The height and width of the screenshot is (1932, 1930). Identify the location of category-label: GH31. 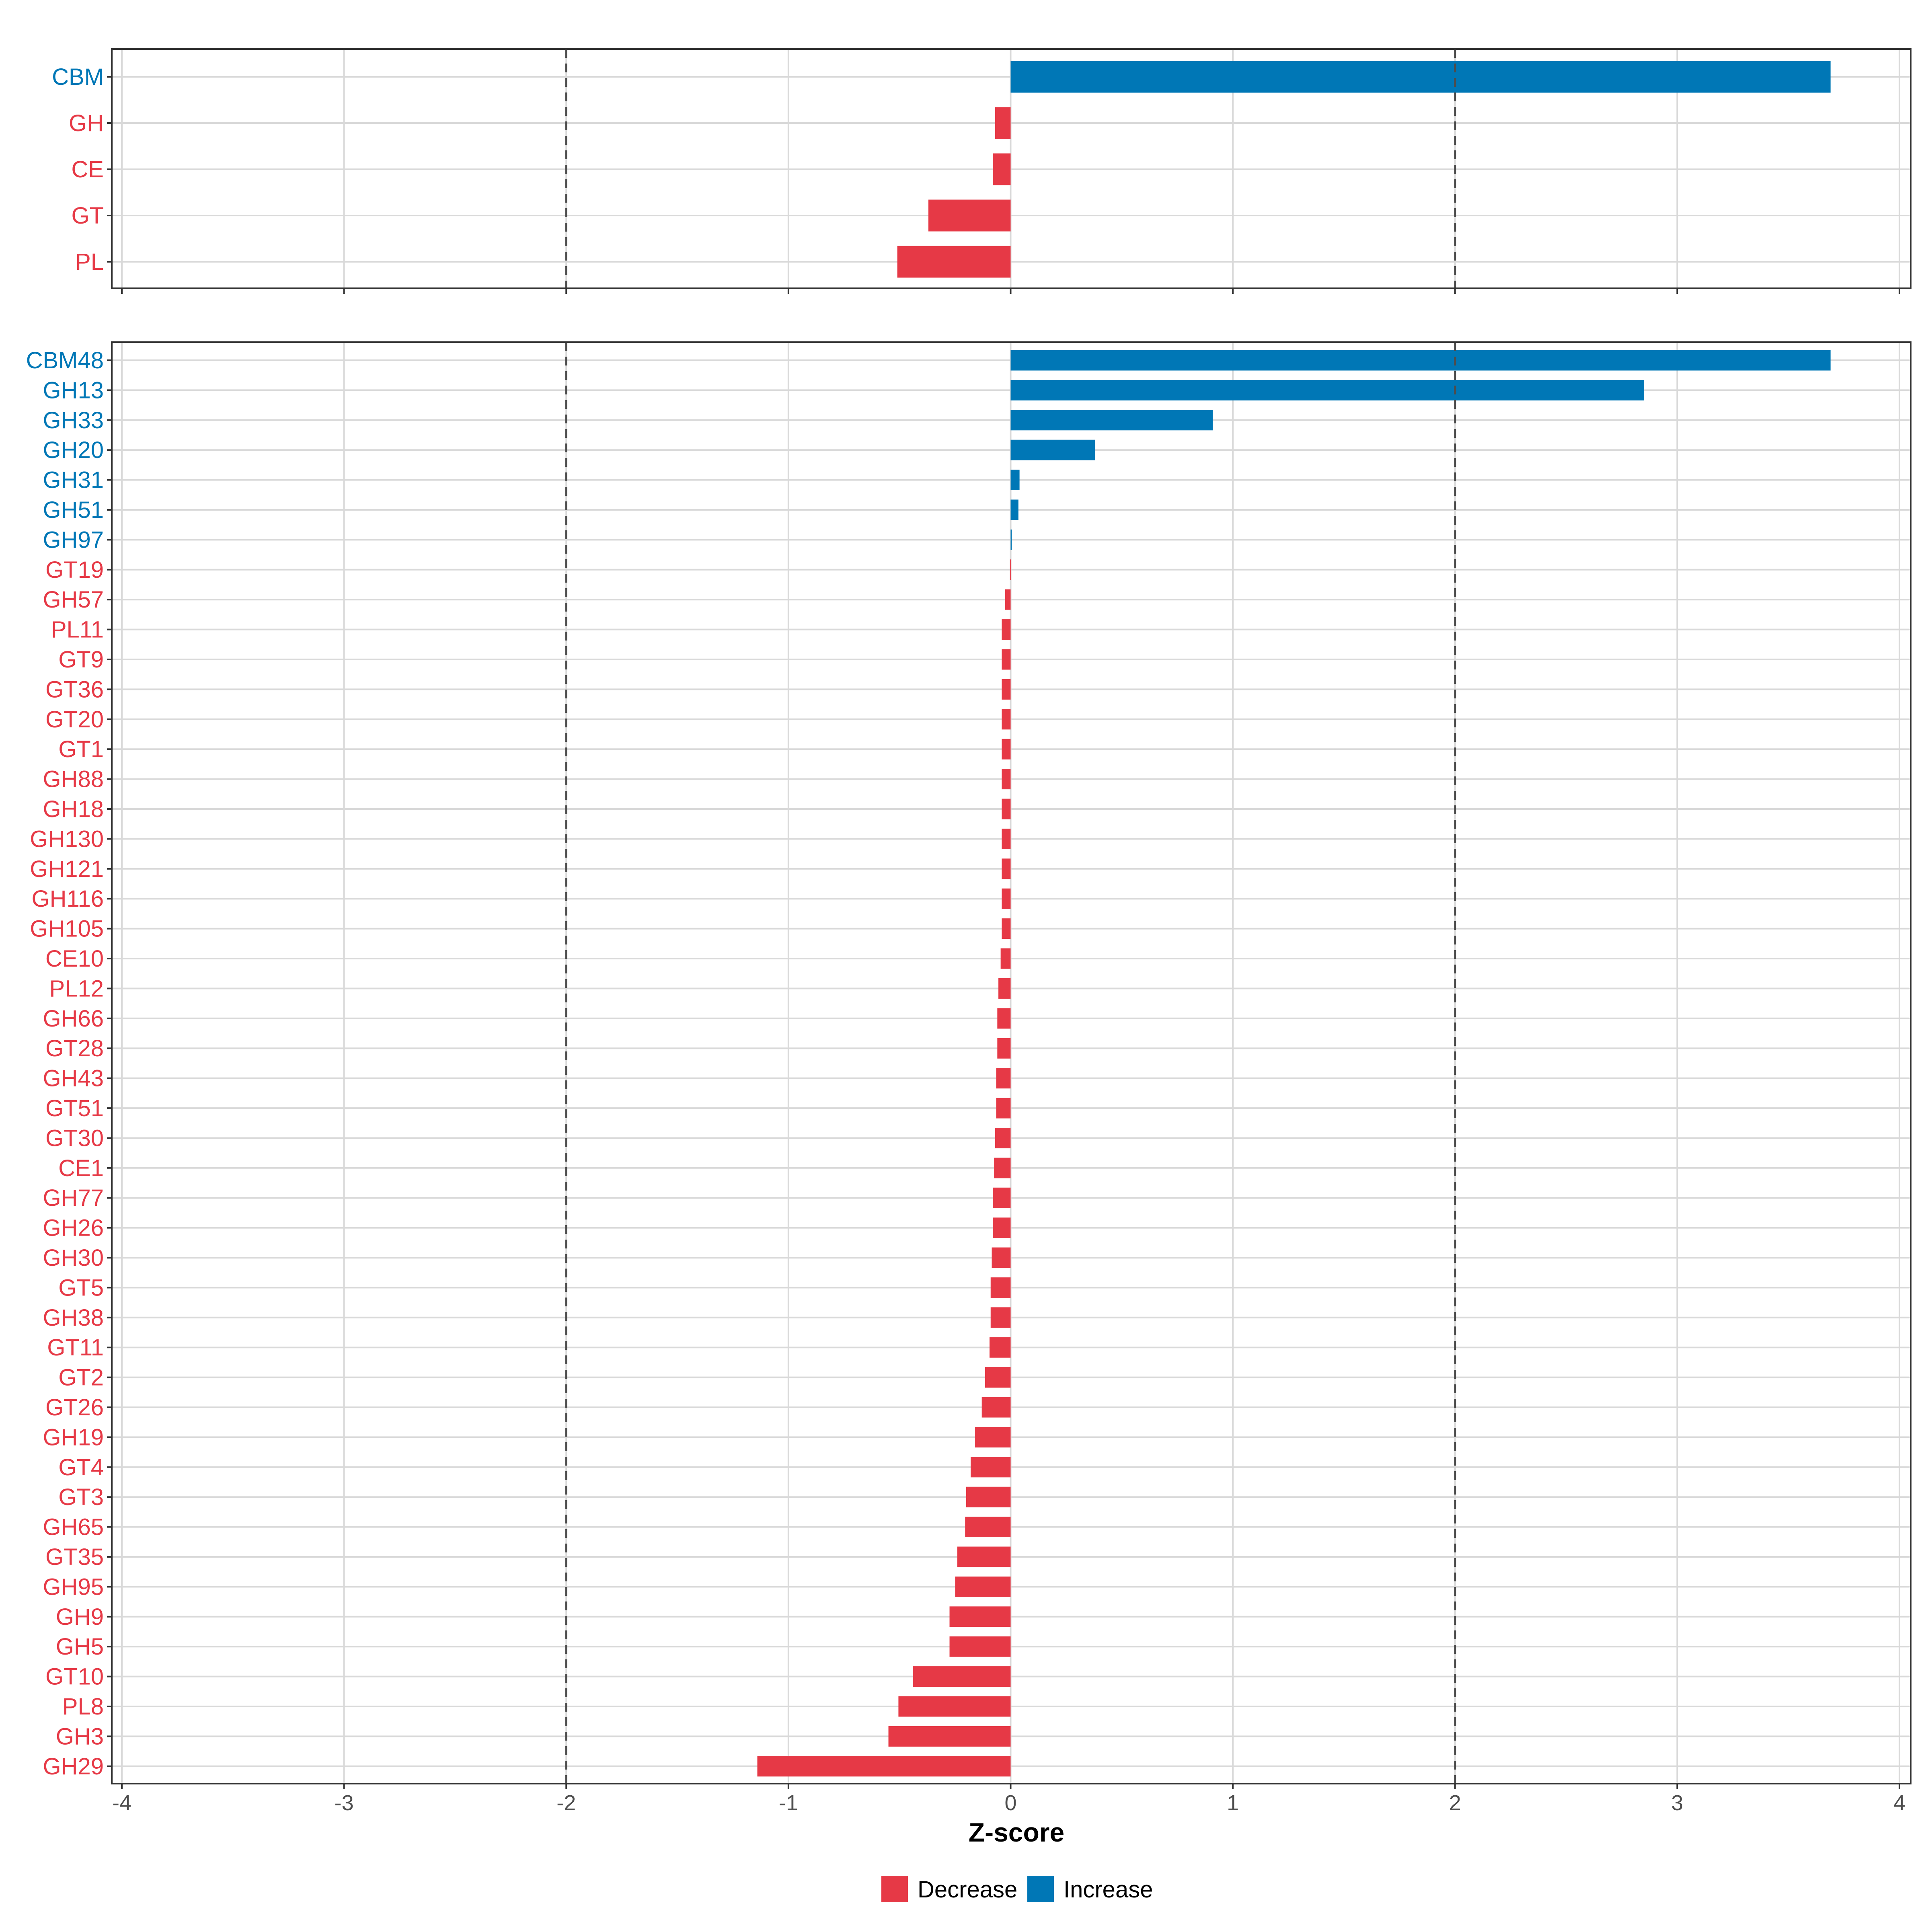
(73, 480).